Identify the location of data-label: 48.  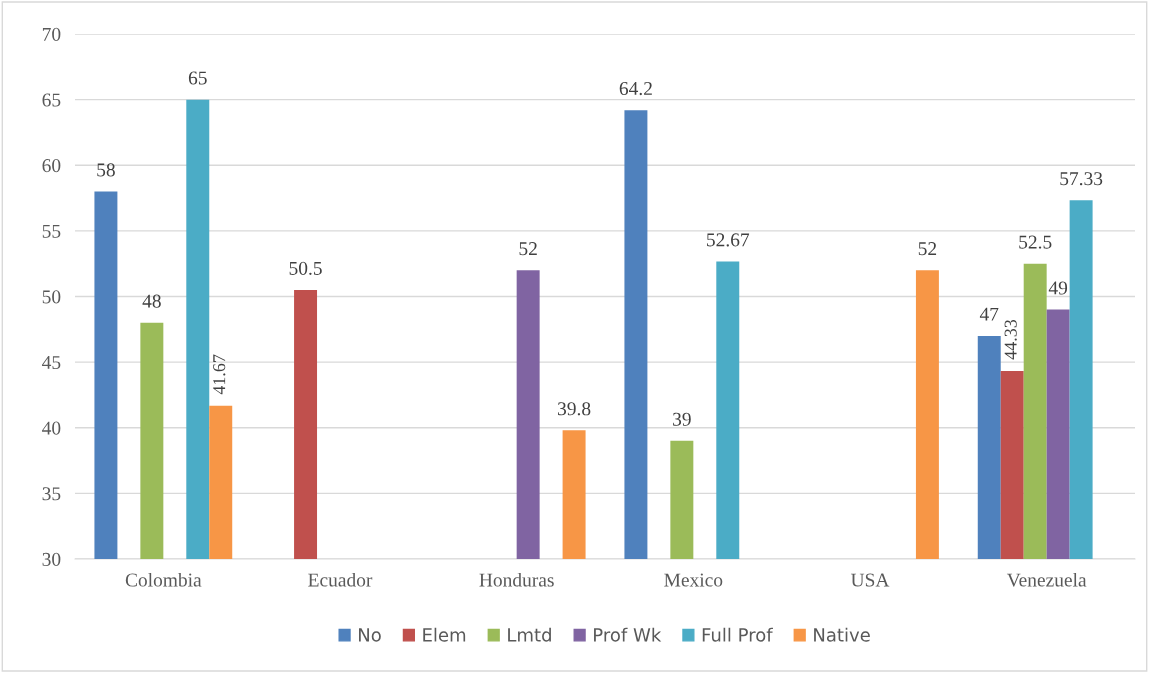
(151, 301).